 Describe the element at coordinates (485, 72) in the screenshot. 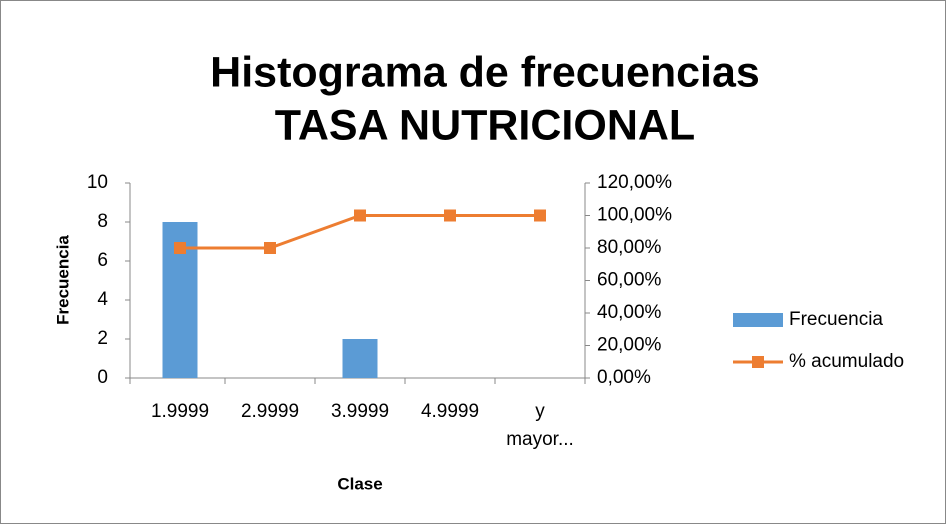

I see `chart-title: Histograma de frecuencias` at that location.